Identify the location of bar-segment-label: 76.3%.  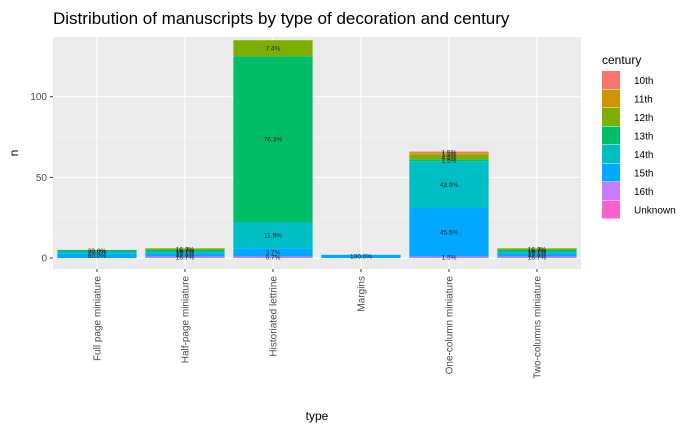
(273, 140).